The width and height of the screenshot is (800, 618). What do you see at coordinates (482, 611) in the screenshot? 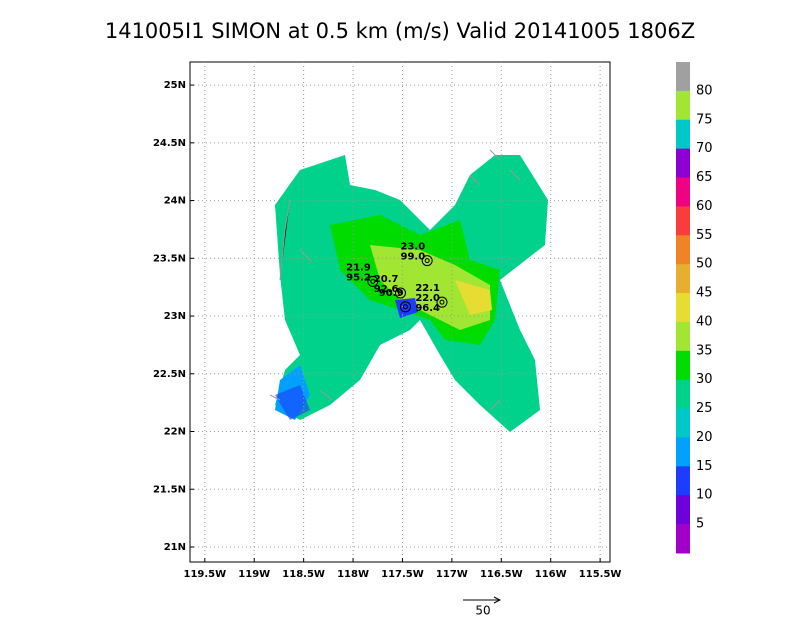
I see `scale-label: 50` at bounding box center [482, 611].